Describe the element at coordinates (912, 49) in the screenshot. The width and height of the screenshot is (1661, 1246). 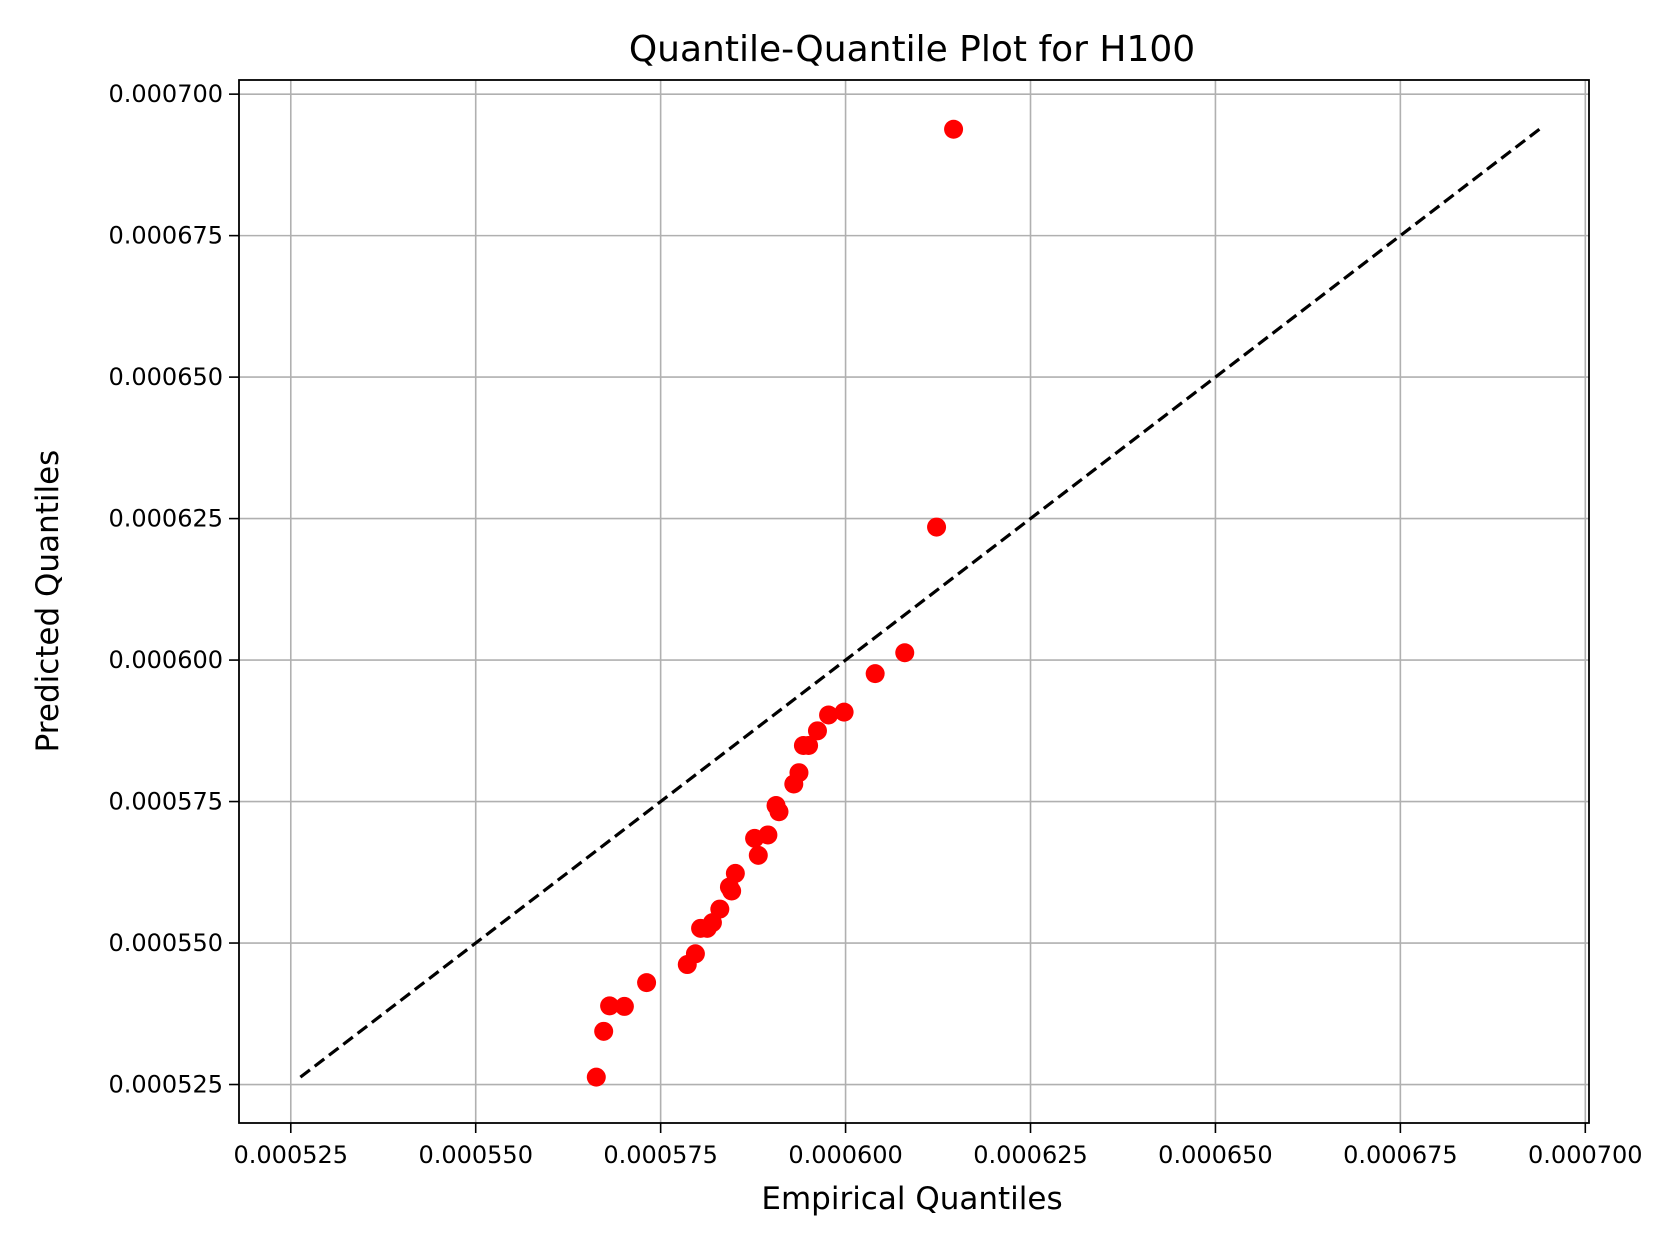
I see `chart-title: Quantile-Quantile Plot for H100` at that location.